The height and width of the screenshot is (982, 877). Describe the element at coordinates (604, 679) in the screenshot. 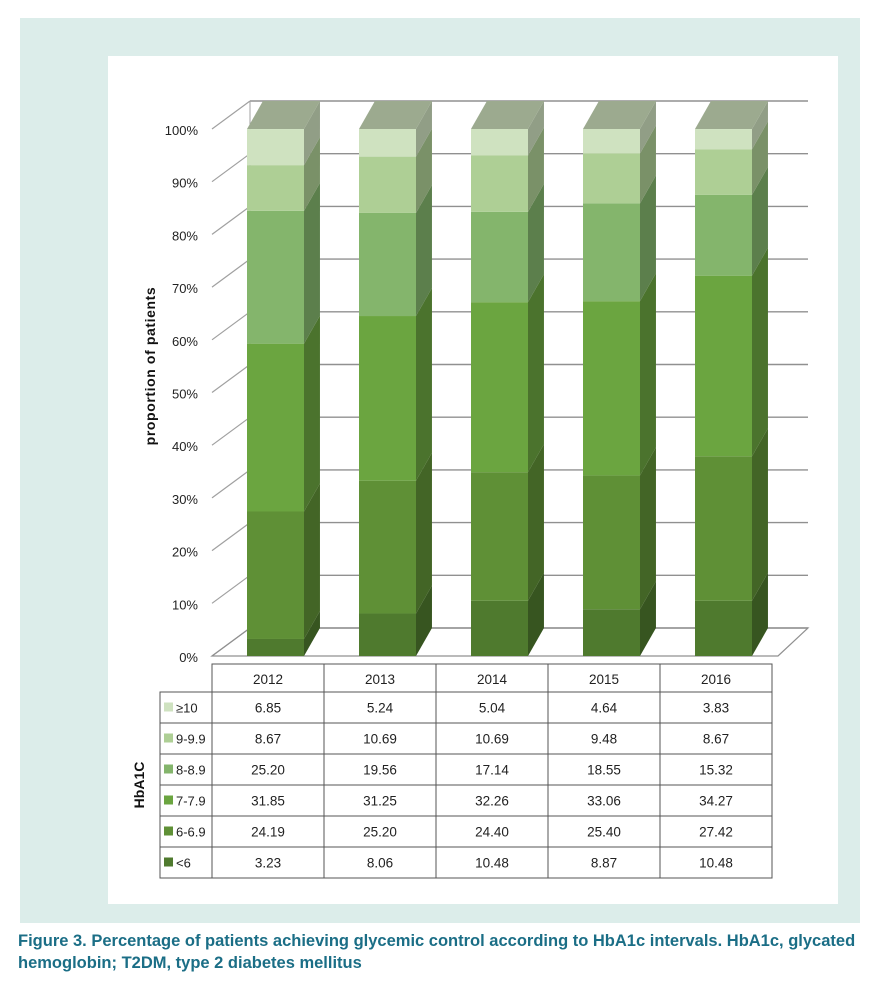

I see `x-category-label: 2015` at that location.